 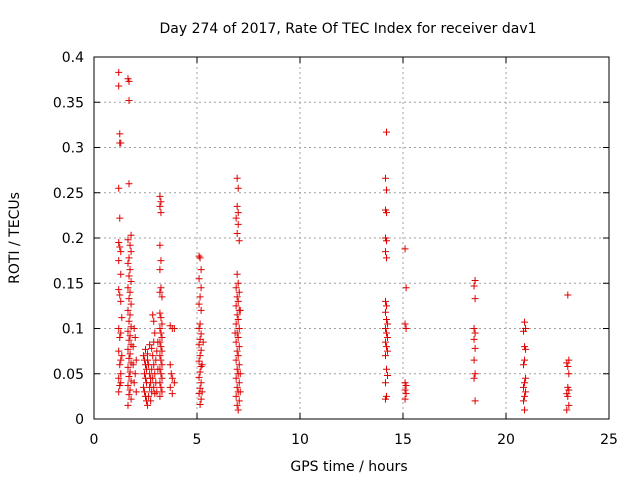 What do you see at coordinates (68, 284) in the screenshot?
I see `y-tick-label: 0.15` at bounding box center [68, 284].